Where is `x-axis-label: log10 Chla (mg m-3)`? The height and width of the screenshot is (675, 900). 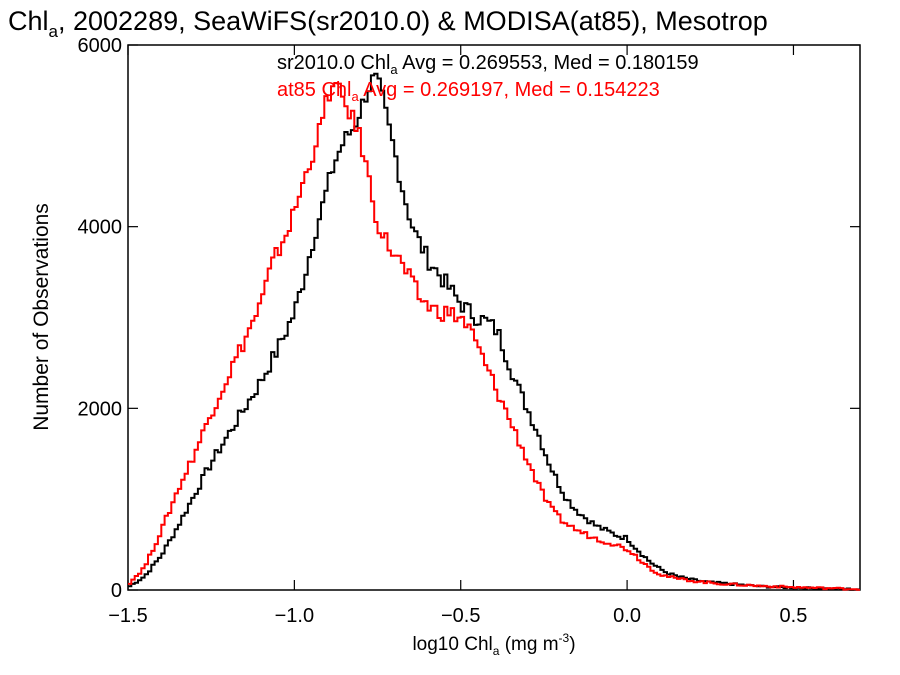 x-axis-label: log10 Chla (mg m-3) is located at coordinates (493, 644).